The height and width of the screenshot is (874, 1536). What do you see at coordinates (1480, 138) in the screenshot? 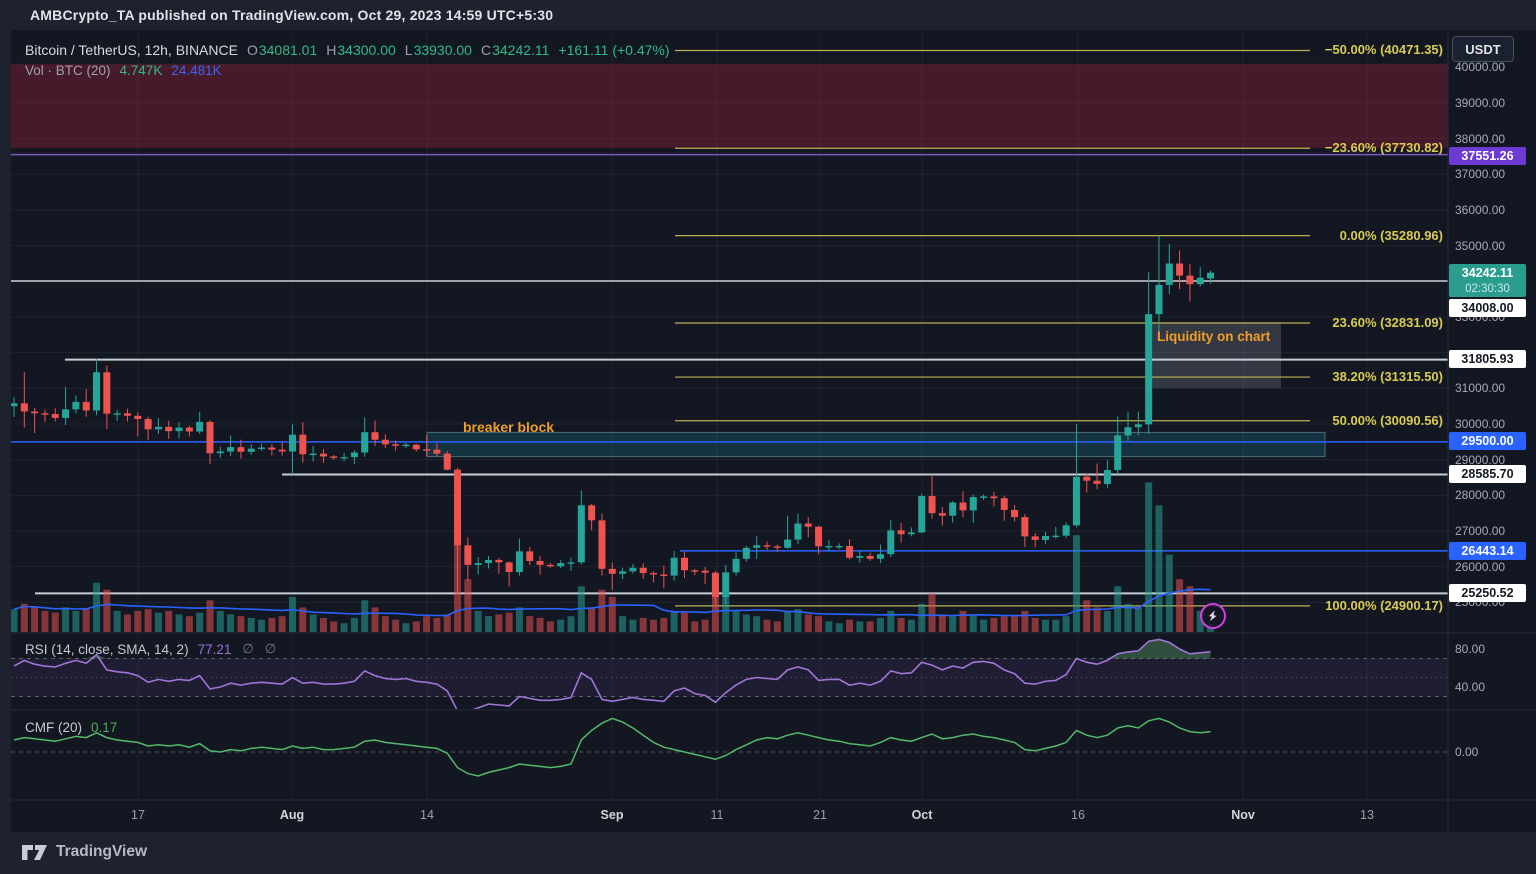
I see `price-tick-label: 38000.00` at bounding box center [1480, 138].